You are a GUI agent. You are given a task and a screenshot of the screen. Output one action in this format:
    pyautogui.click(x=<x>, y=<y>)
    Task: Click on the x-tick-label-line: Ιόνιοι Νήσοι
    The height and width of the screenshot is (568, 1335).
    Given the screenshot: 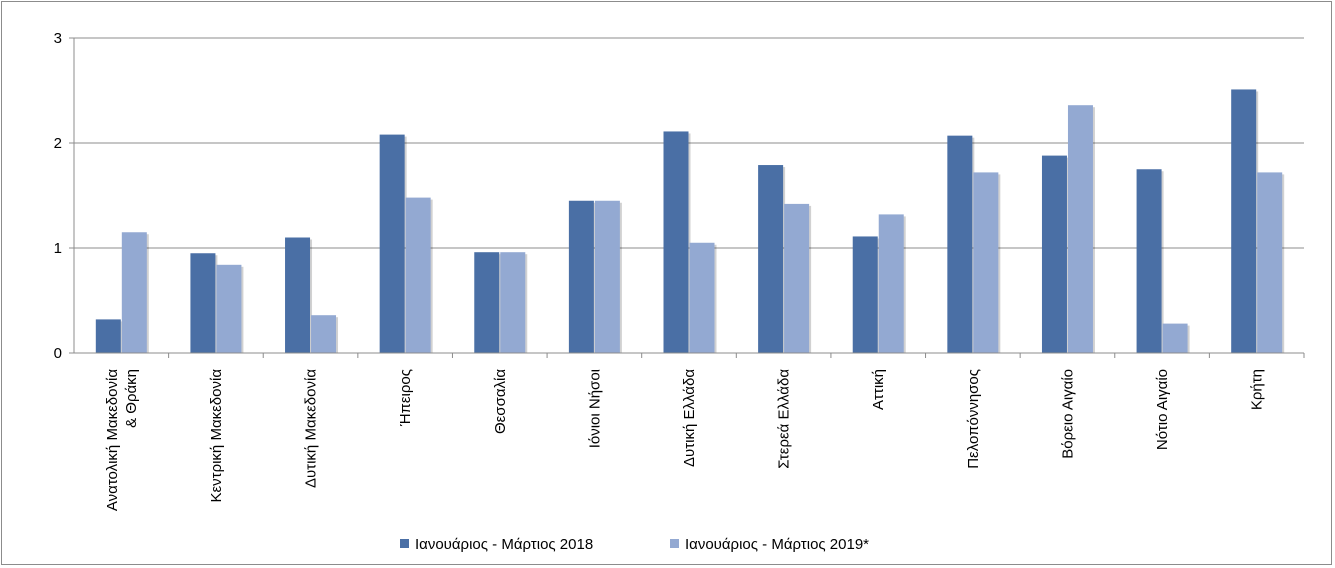 What is the action you would take?
    pyautogui.click(x=594, y=408)
    